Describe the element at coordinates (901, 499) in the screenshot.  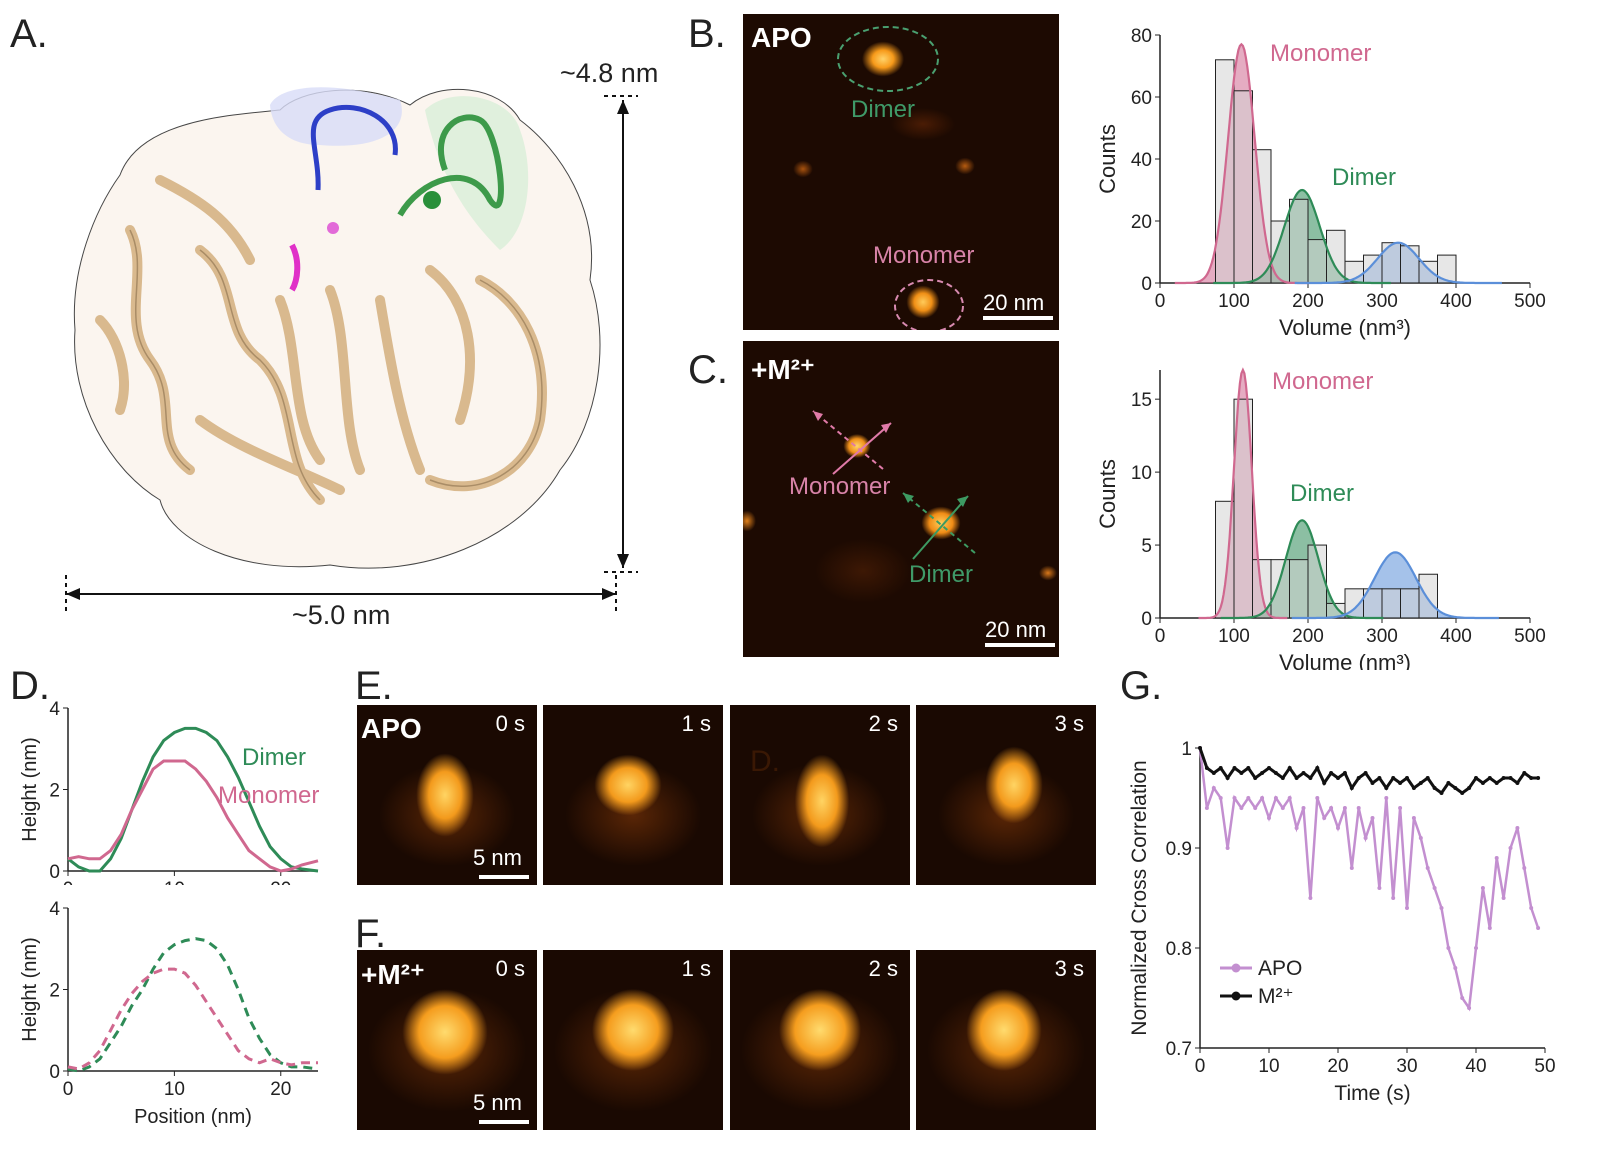
I see `afm-image-metal: +M²⁺ Monomer Dimer 20 nm` at that location.